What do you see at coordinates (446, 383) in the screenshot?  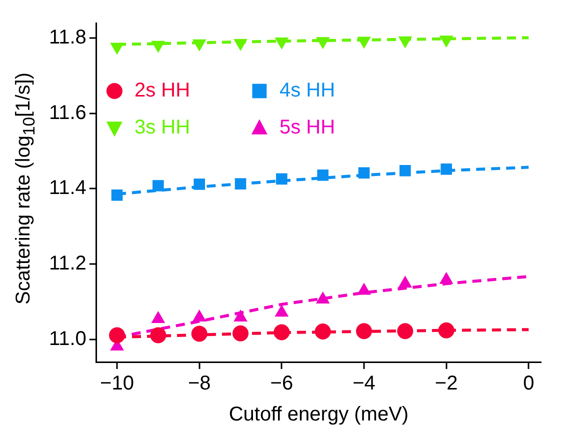 I see `x-tick-label: −2` at bounding box center [446, 383].